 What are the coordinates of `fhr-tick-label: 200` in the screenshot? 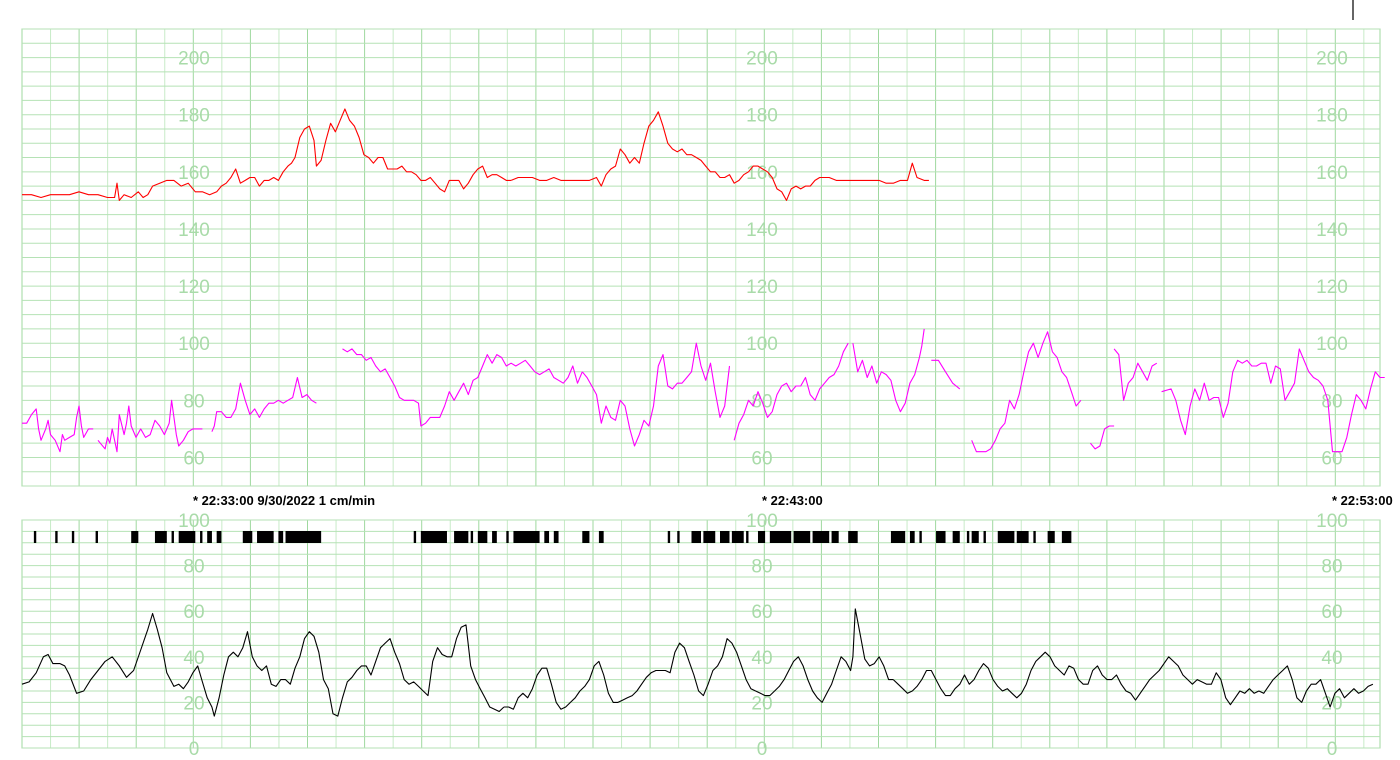 It's located at (194, 59).